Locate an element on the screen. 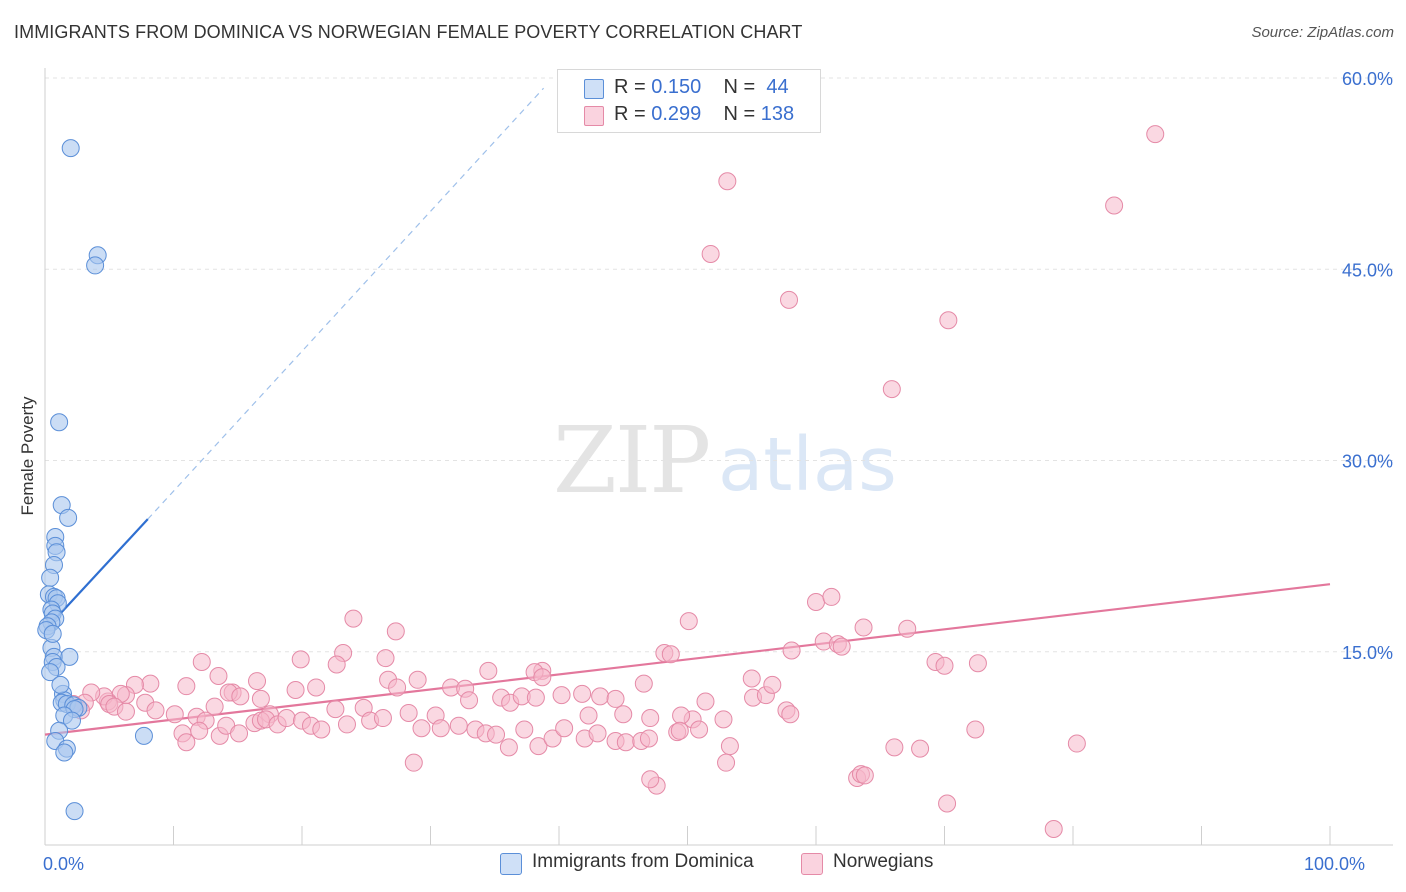 Image resolution: width=1406 pixels, height=892 pixels. y-tick-label-45: 45.0% is located at coordinates (1367, 270).